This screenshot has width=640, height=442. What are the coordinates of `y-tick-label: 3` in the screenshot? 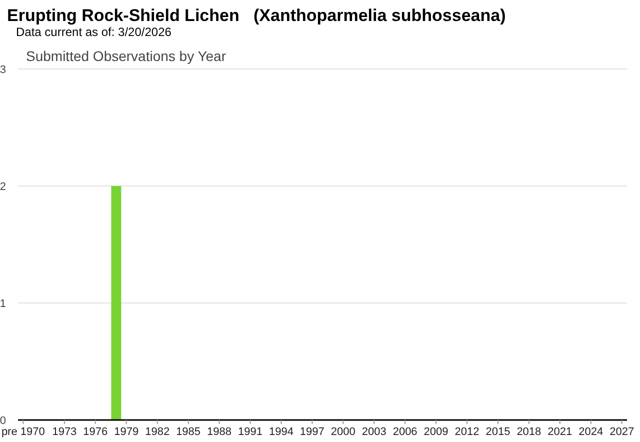 It's located at (3, 70).